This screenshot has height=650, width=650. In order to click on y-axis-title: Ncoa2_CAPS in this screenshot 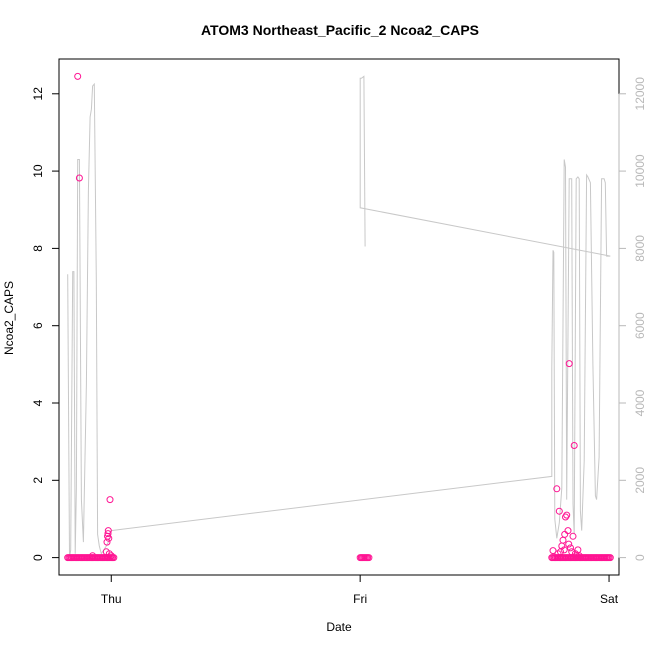, I will do `click(9, 318)`.